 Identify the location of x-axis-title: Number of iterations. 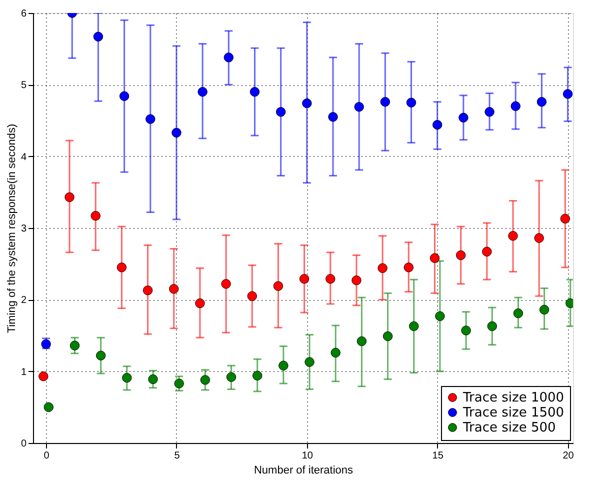
(304, 470).